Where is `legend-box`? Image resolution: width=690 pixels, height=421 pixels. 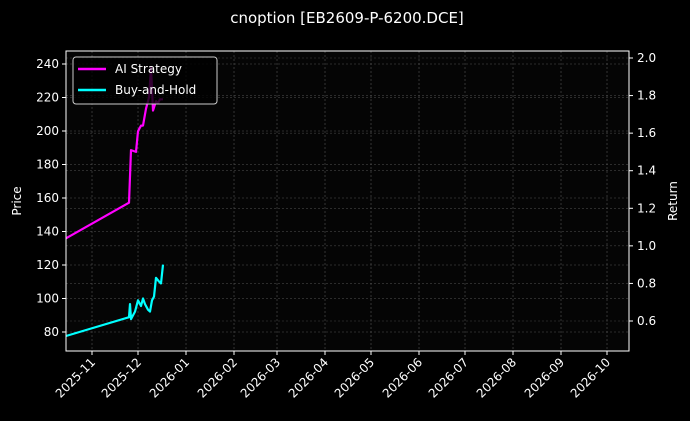 legend-box is located at coordinates (145, 80).